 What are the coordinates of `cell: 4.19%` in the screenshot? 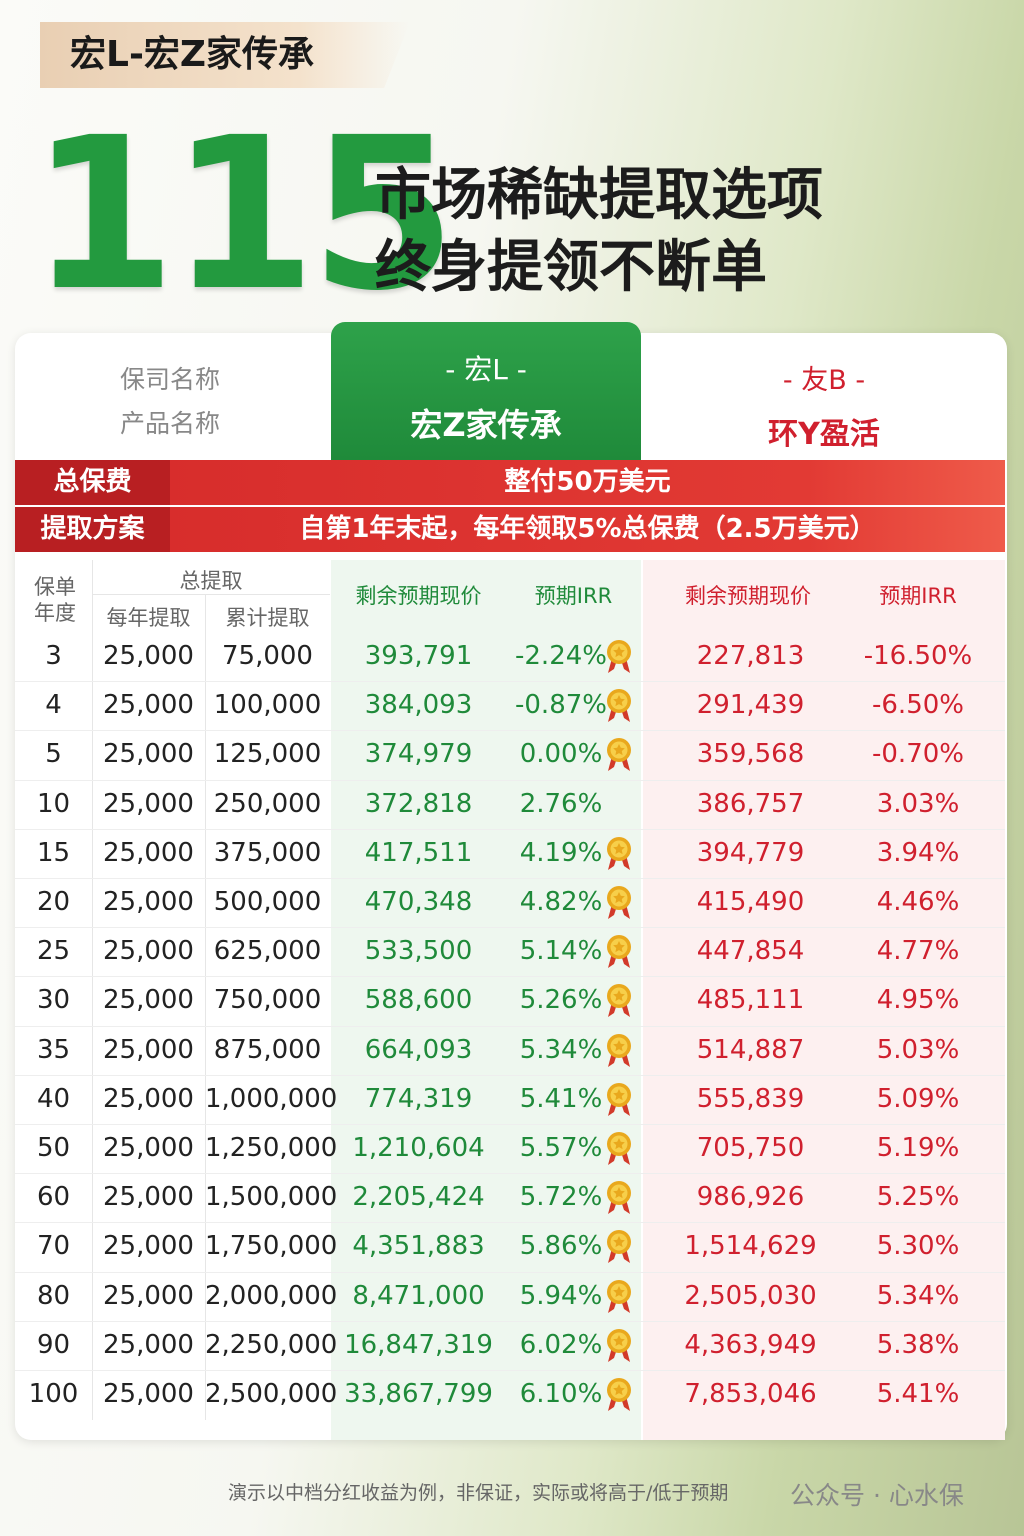 It's located at (561, 852).